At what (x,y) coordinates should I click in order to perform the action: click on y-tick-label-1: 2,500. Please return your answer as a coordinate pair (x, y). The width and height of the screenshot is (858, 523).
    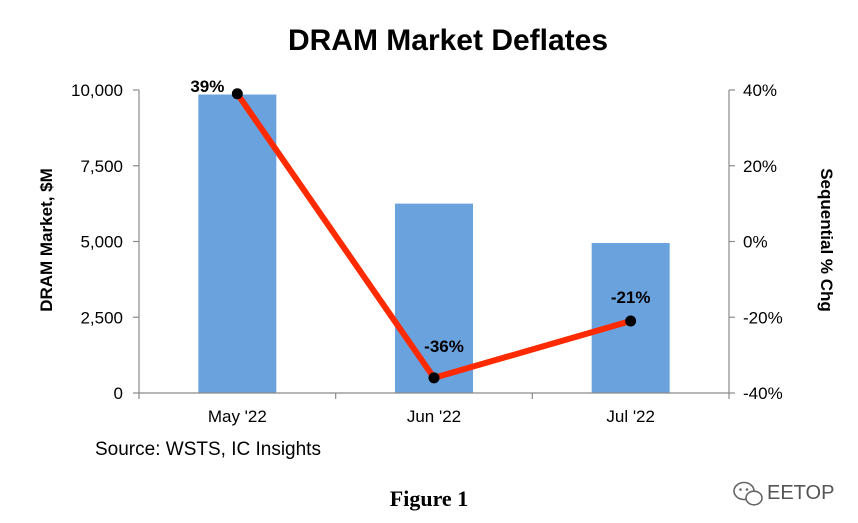
    Looking at the image, I should click on (101, 317).